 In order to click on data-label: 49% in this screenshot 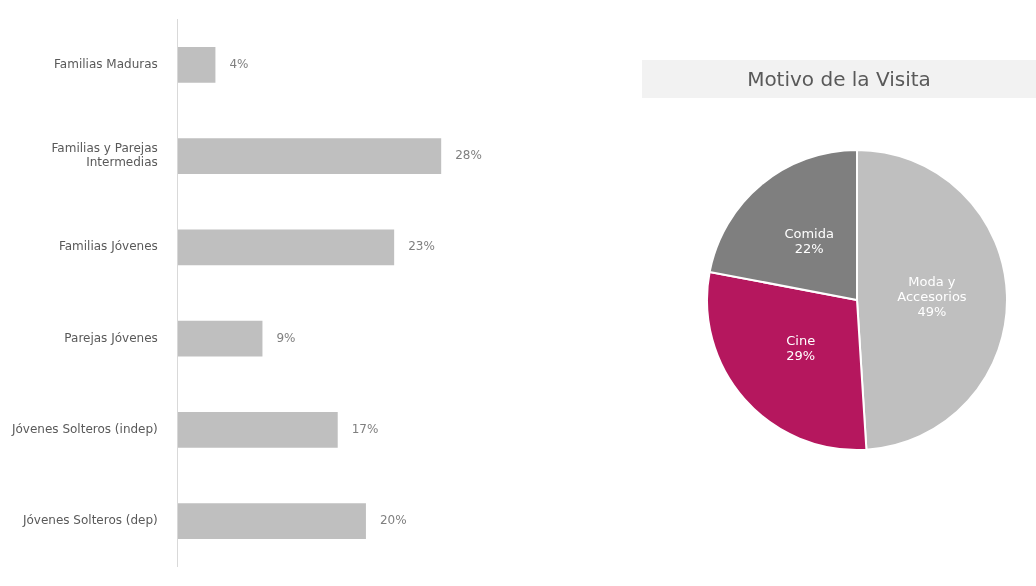, I will do `click(932, 312)`.